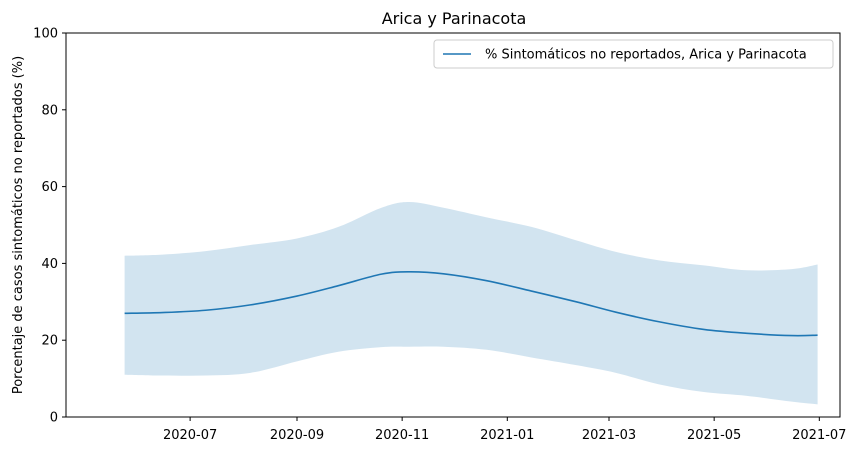 The width and height of the screenshot is (851, 451). What do you see at coordinates (54, 418) in the screenshot?
I see `y-tick-label: 0` at bounding box center [54, 418].